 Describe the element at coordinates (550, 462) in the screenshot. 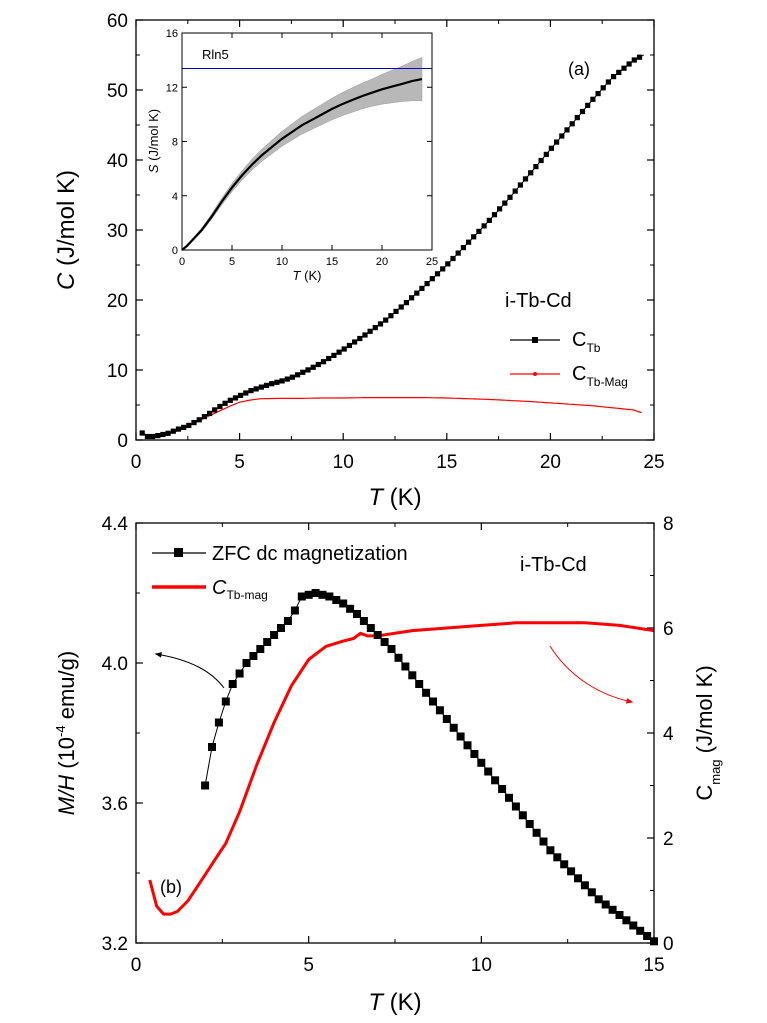

I see `panel-a-x-tick-label: 20` at that location.